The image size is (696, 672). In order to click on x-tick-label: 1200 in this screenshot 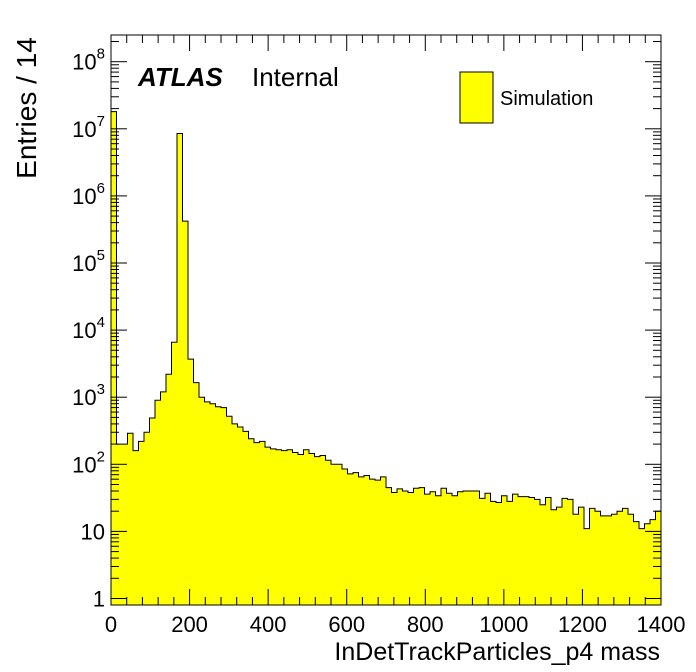, I will do `click(582, 624)`.